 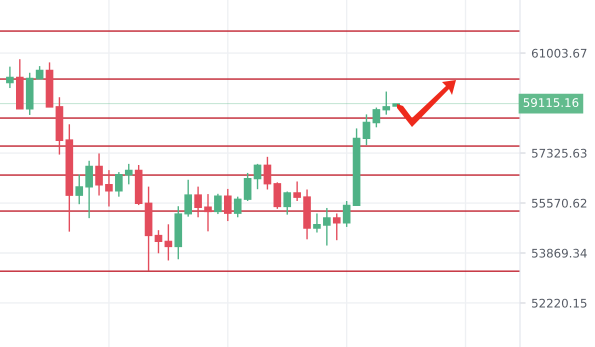 I want to click on y-tick-label: 55570.62, so click(x=559, y=203).